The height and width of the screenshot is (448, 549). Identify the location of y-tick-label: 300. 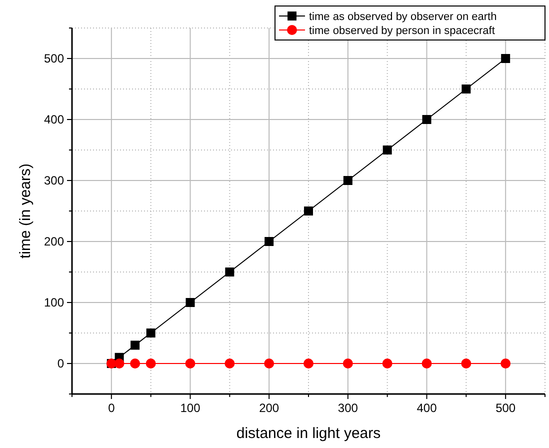
(54, 181).